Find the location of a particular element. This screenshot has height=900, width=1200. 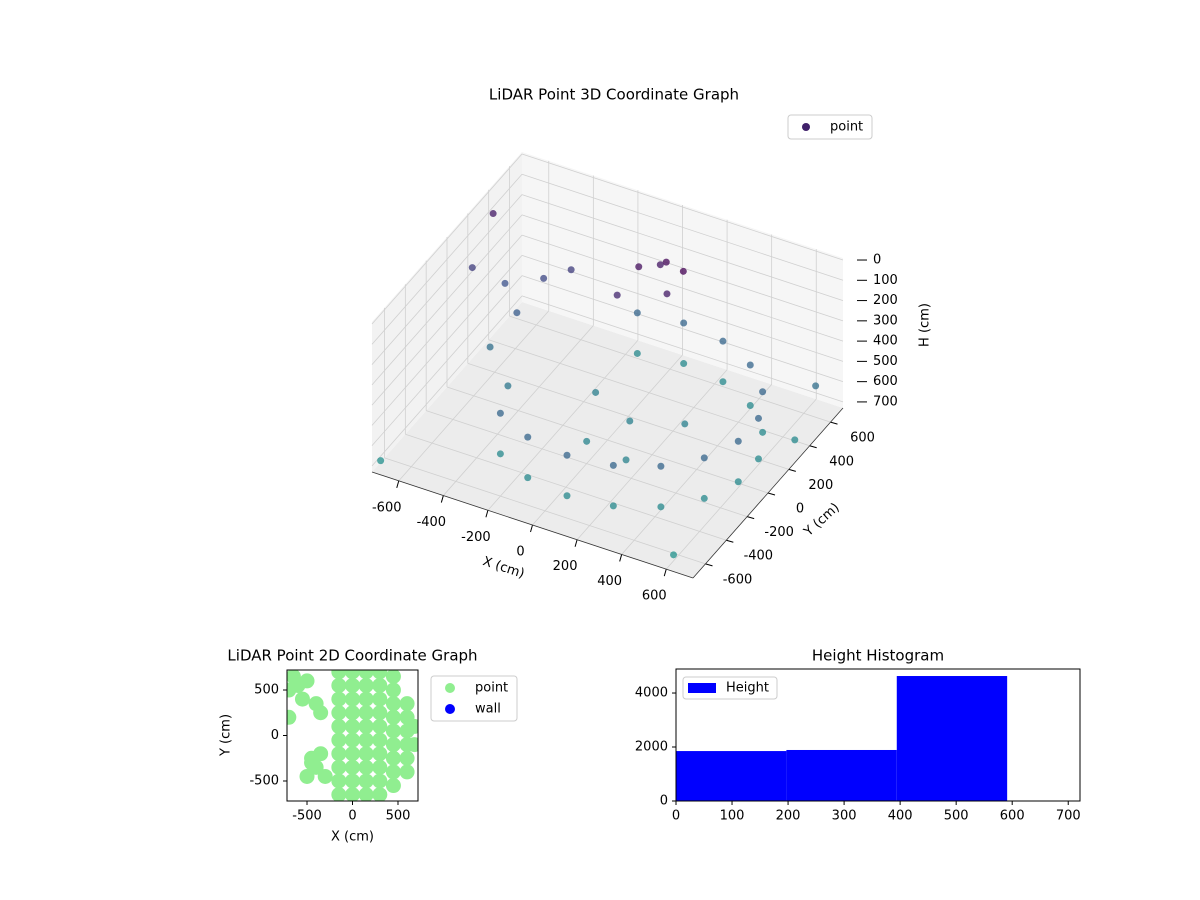

y-tick-label: 200 is located at coordinates (820, 485).